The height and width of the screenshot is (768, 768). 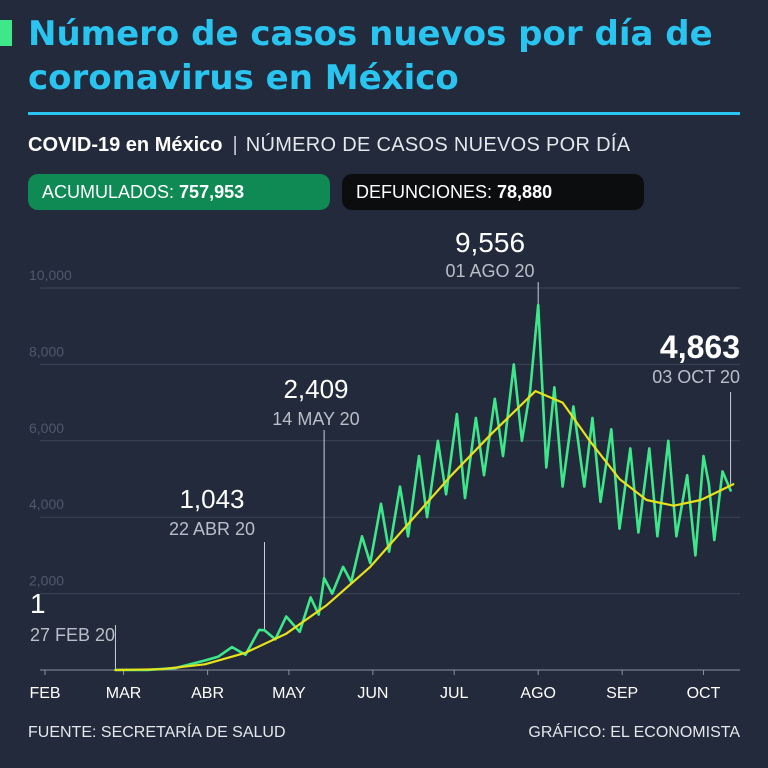 What do you see at coordinates (46, 351) in the screenshot?
I see `y-tick-label: 8,000` at bounding box center [46, 351].